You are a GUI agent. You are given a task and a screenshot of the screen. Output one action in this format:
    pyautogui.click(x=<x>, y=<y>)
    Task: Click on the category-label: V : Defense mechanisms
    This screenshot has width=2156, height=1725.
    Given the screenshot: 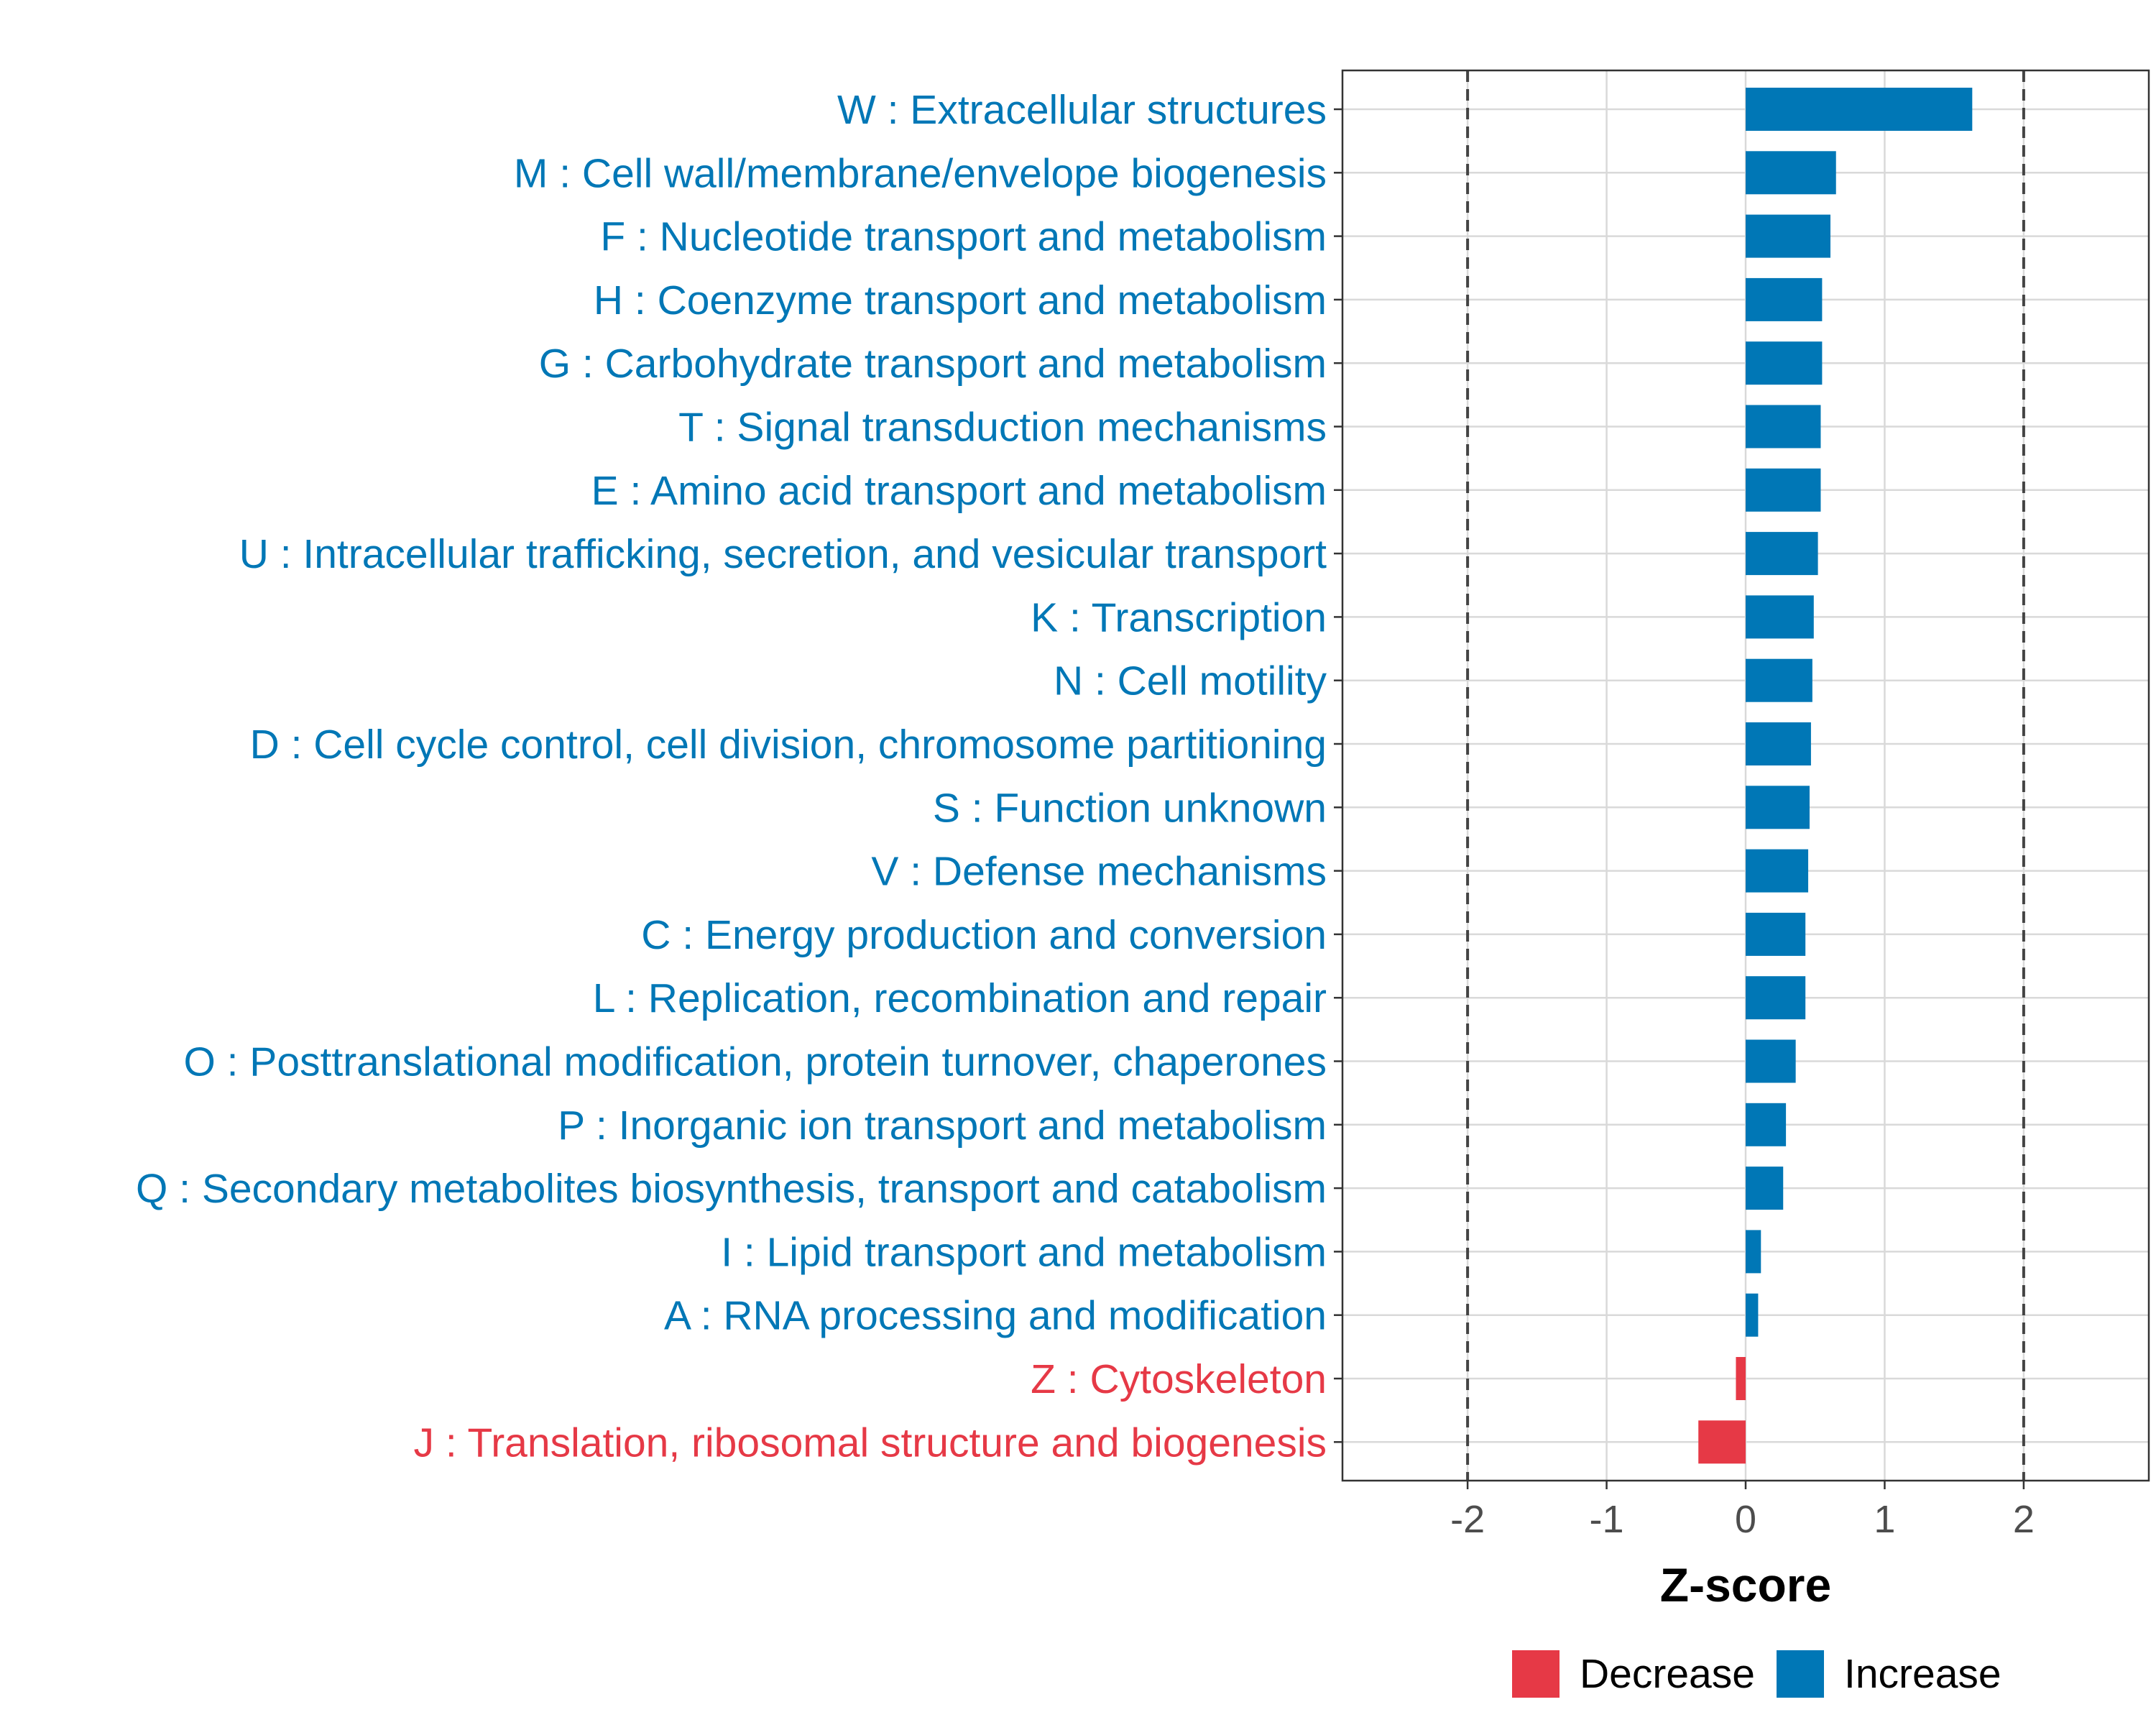 What is the action you would take?
    pyautogui.click(x=1099, y=872)
    